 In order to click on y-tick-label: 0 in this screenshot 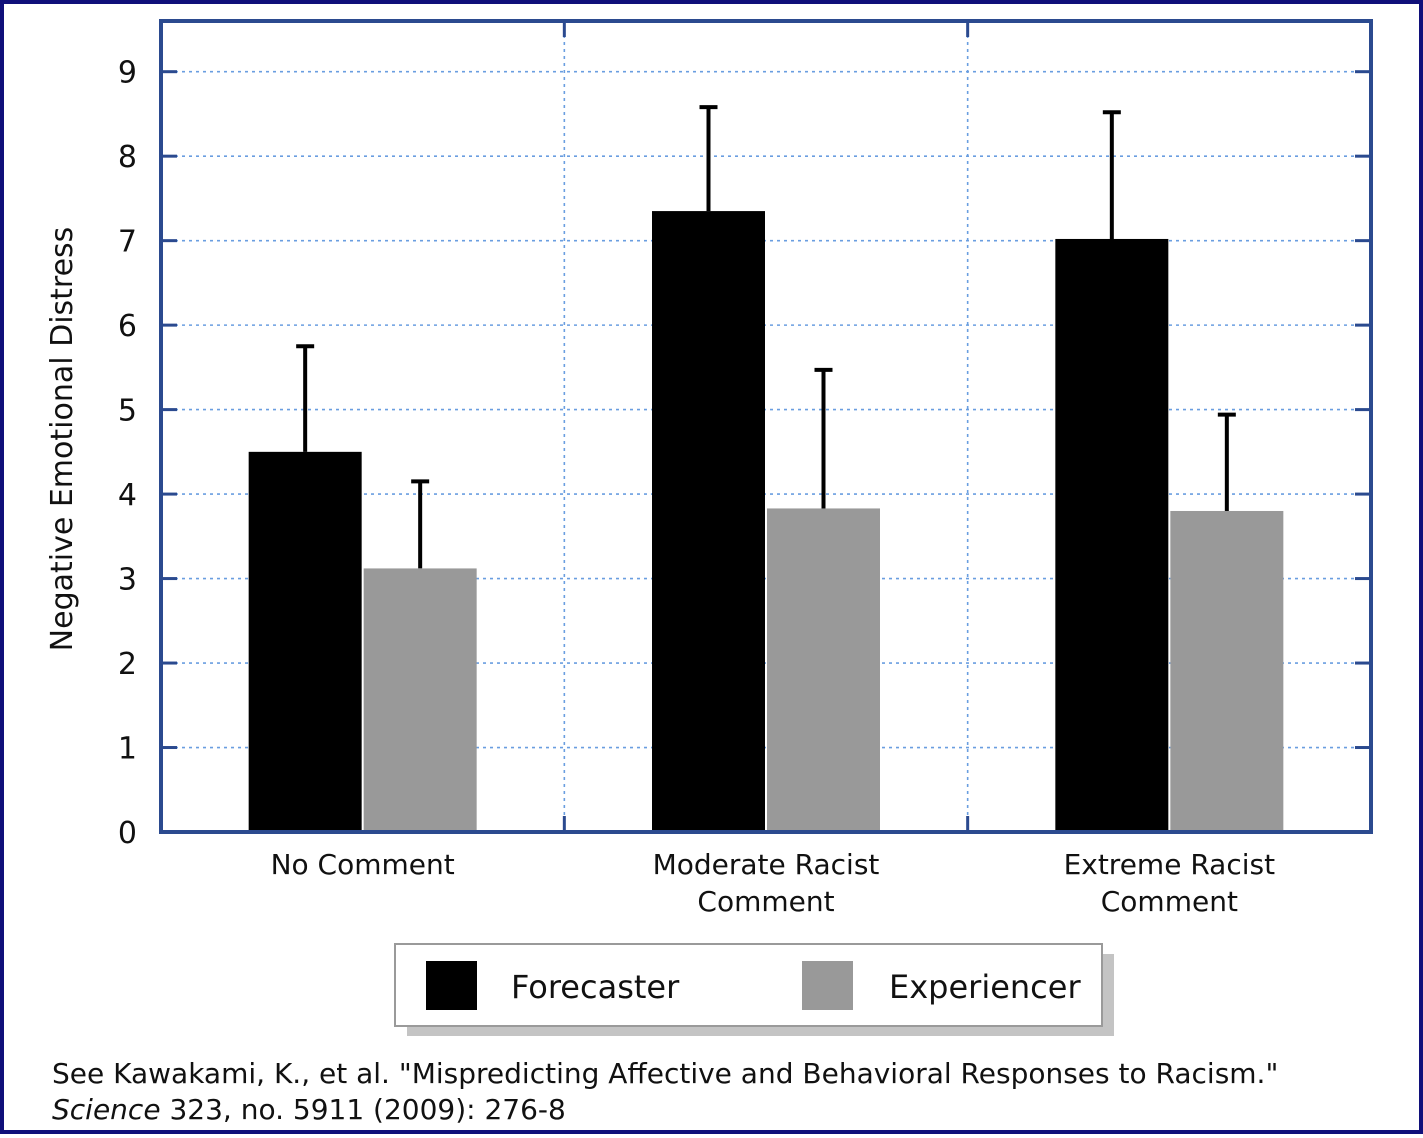, I will do `click(127, 833)`.